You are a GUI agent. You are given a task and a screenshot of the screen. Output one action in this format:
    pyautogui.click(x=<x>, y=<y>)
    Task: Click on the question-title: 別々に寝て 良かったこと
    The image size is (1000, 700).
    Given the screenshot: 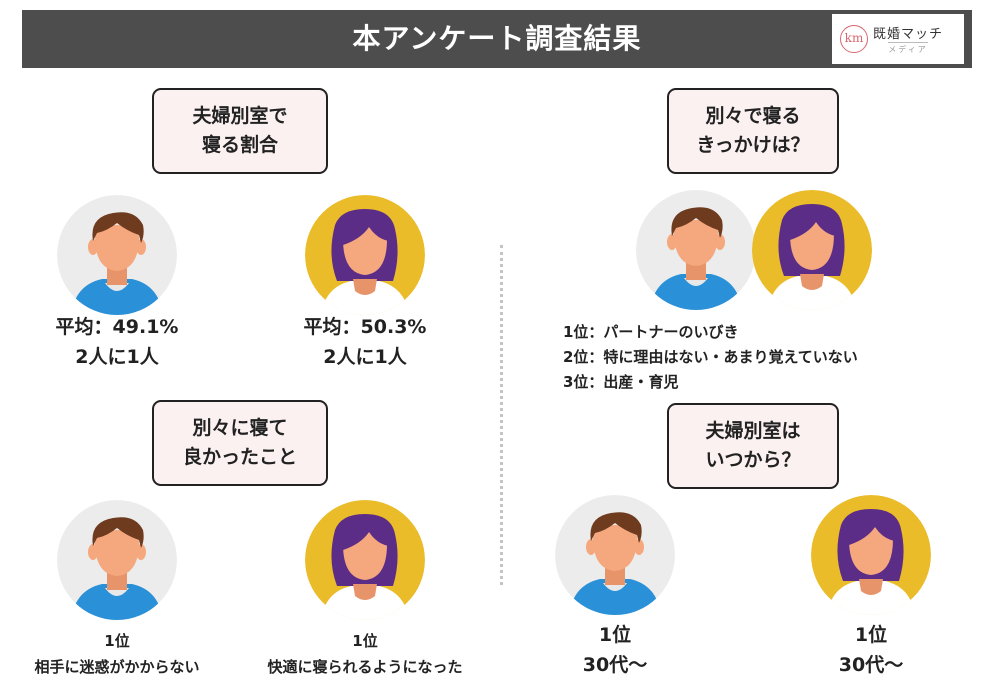 What is the action you would take?
    pyautogui.click(x=239, y=442)
    